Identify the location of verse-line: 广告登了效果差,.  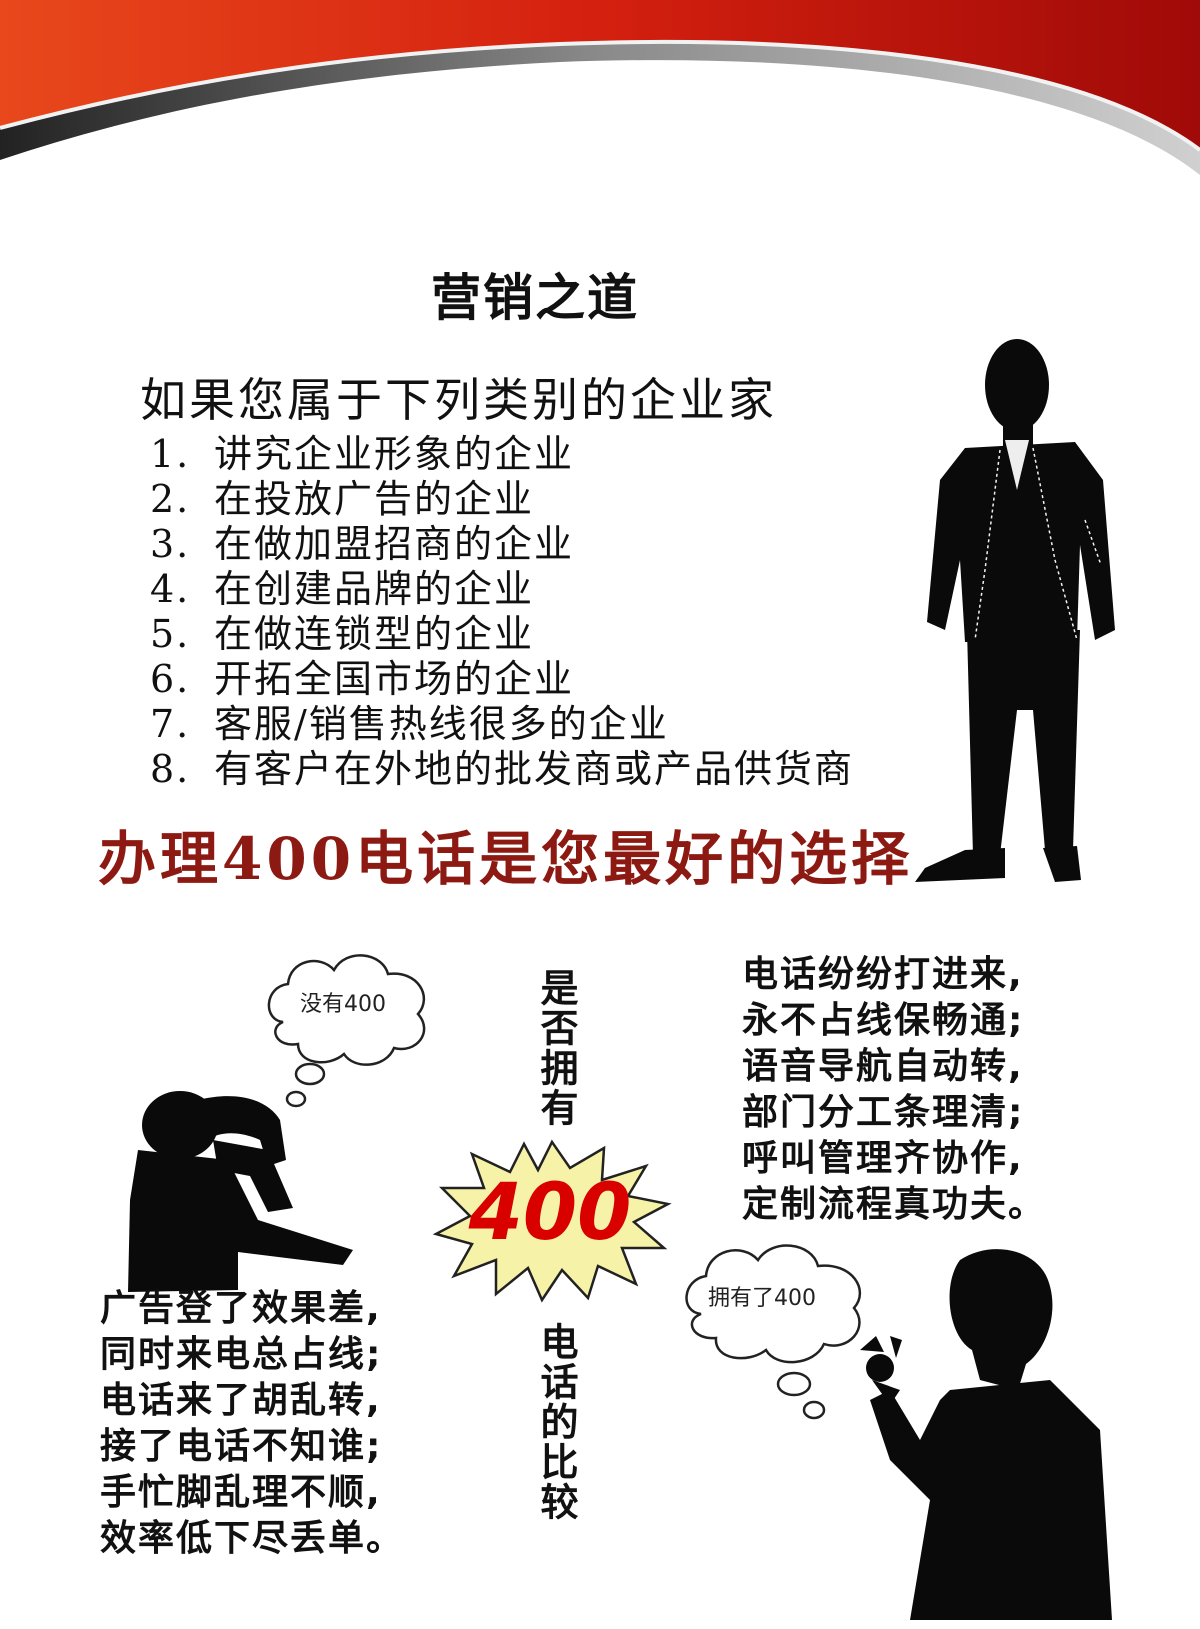
(241, 1308).